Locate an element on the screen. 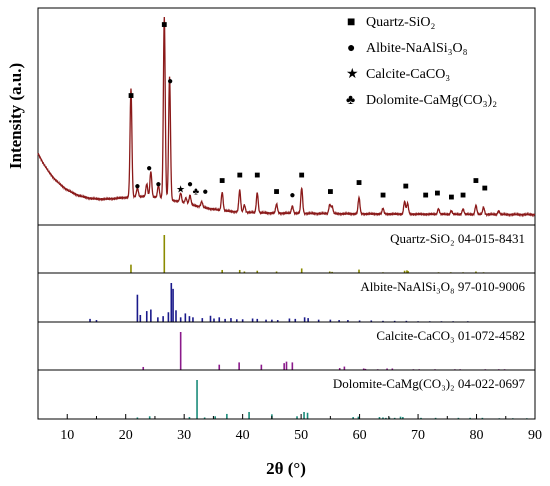  legend-label-albite: Albite-NaAlSi₃O₈ is located at coordinates (417, 48).